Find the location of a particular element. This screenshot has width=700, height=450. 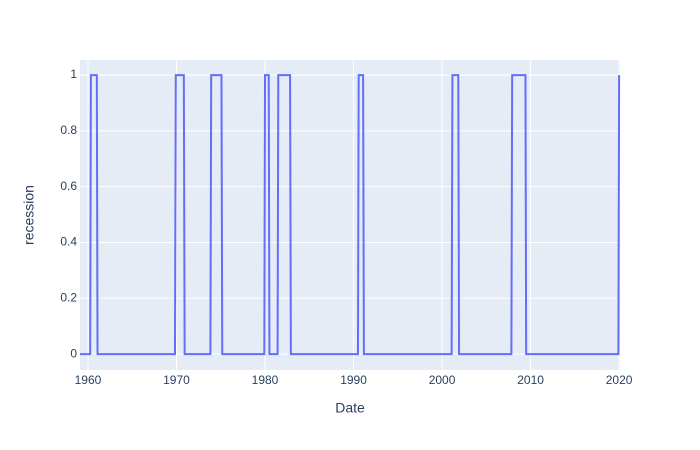

y-tick-label: 0.2 is located at coordinates (68, 297).